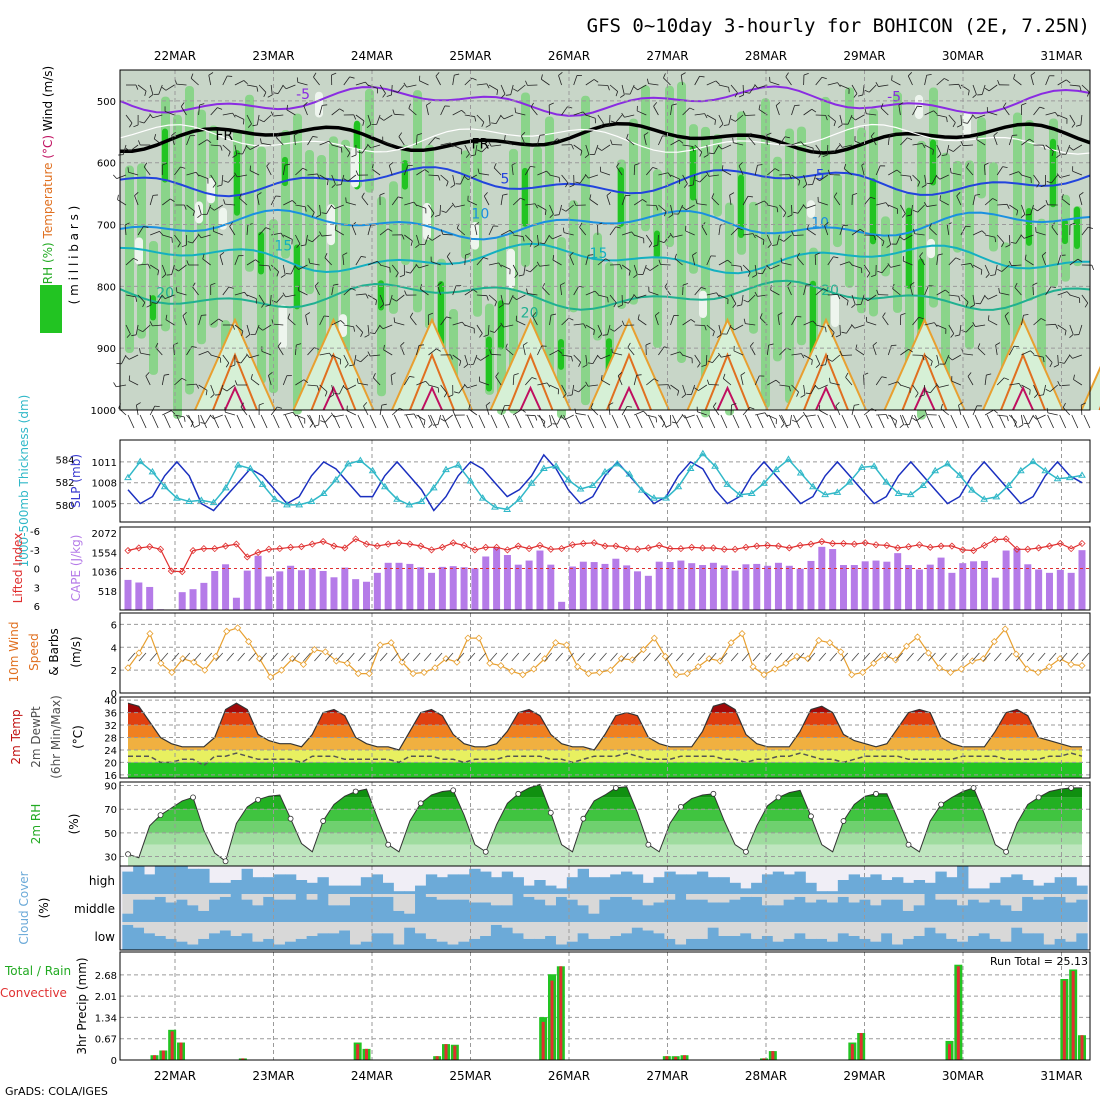 The image size is (1100, 1100). I want to click on date-tick-top: 31MAR, so click(1061, 56).